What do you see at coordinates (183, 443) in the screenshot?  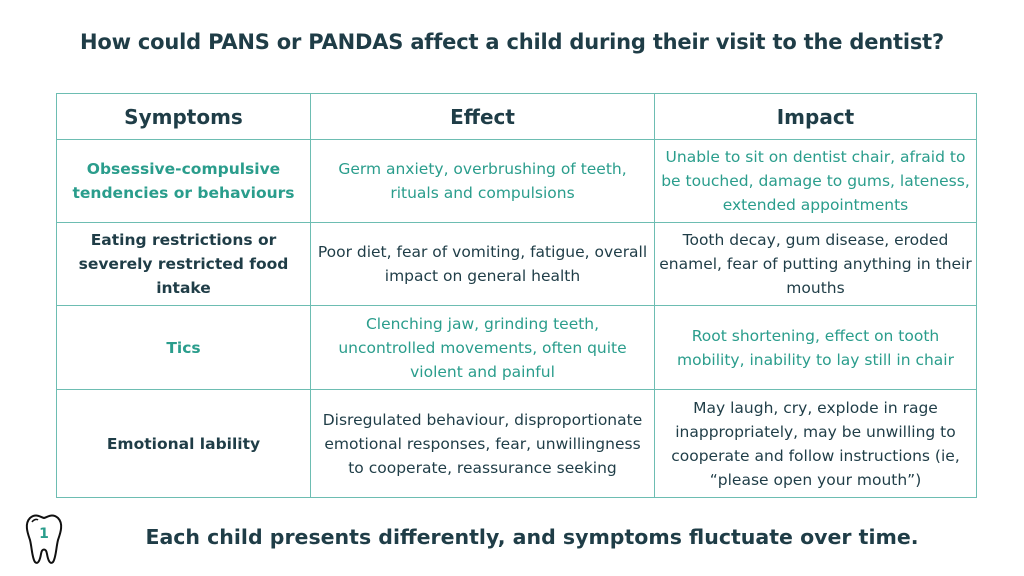 I see `symptom-cell: Emotional lability` at bounding box center [183, 443].